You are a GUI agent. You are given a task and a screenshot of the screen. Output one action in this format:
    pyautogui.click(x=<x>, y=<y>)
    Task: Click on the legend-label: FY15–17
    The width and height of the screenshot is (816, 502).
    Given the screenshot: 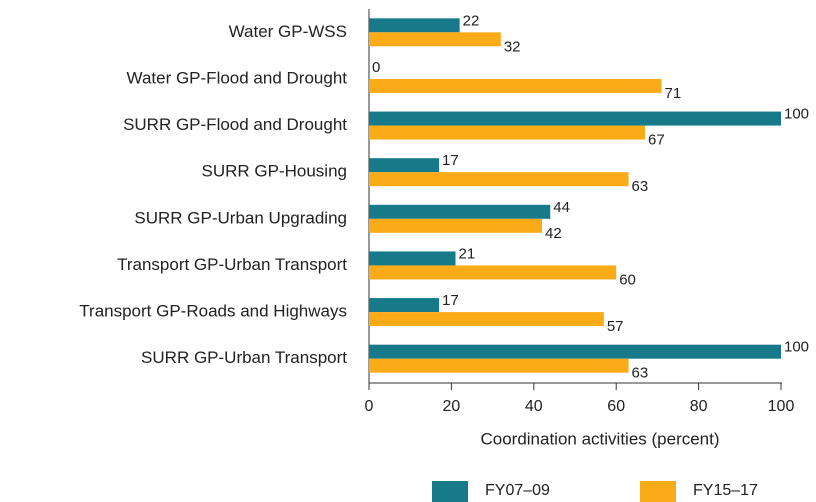 What is the action you would take?
    pyautogui.click(x=725, y=490)
    